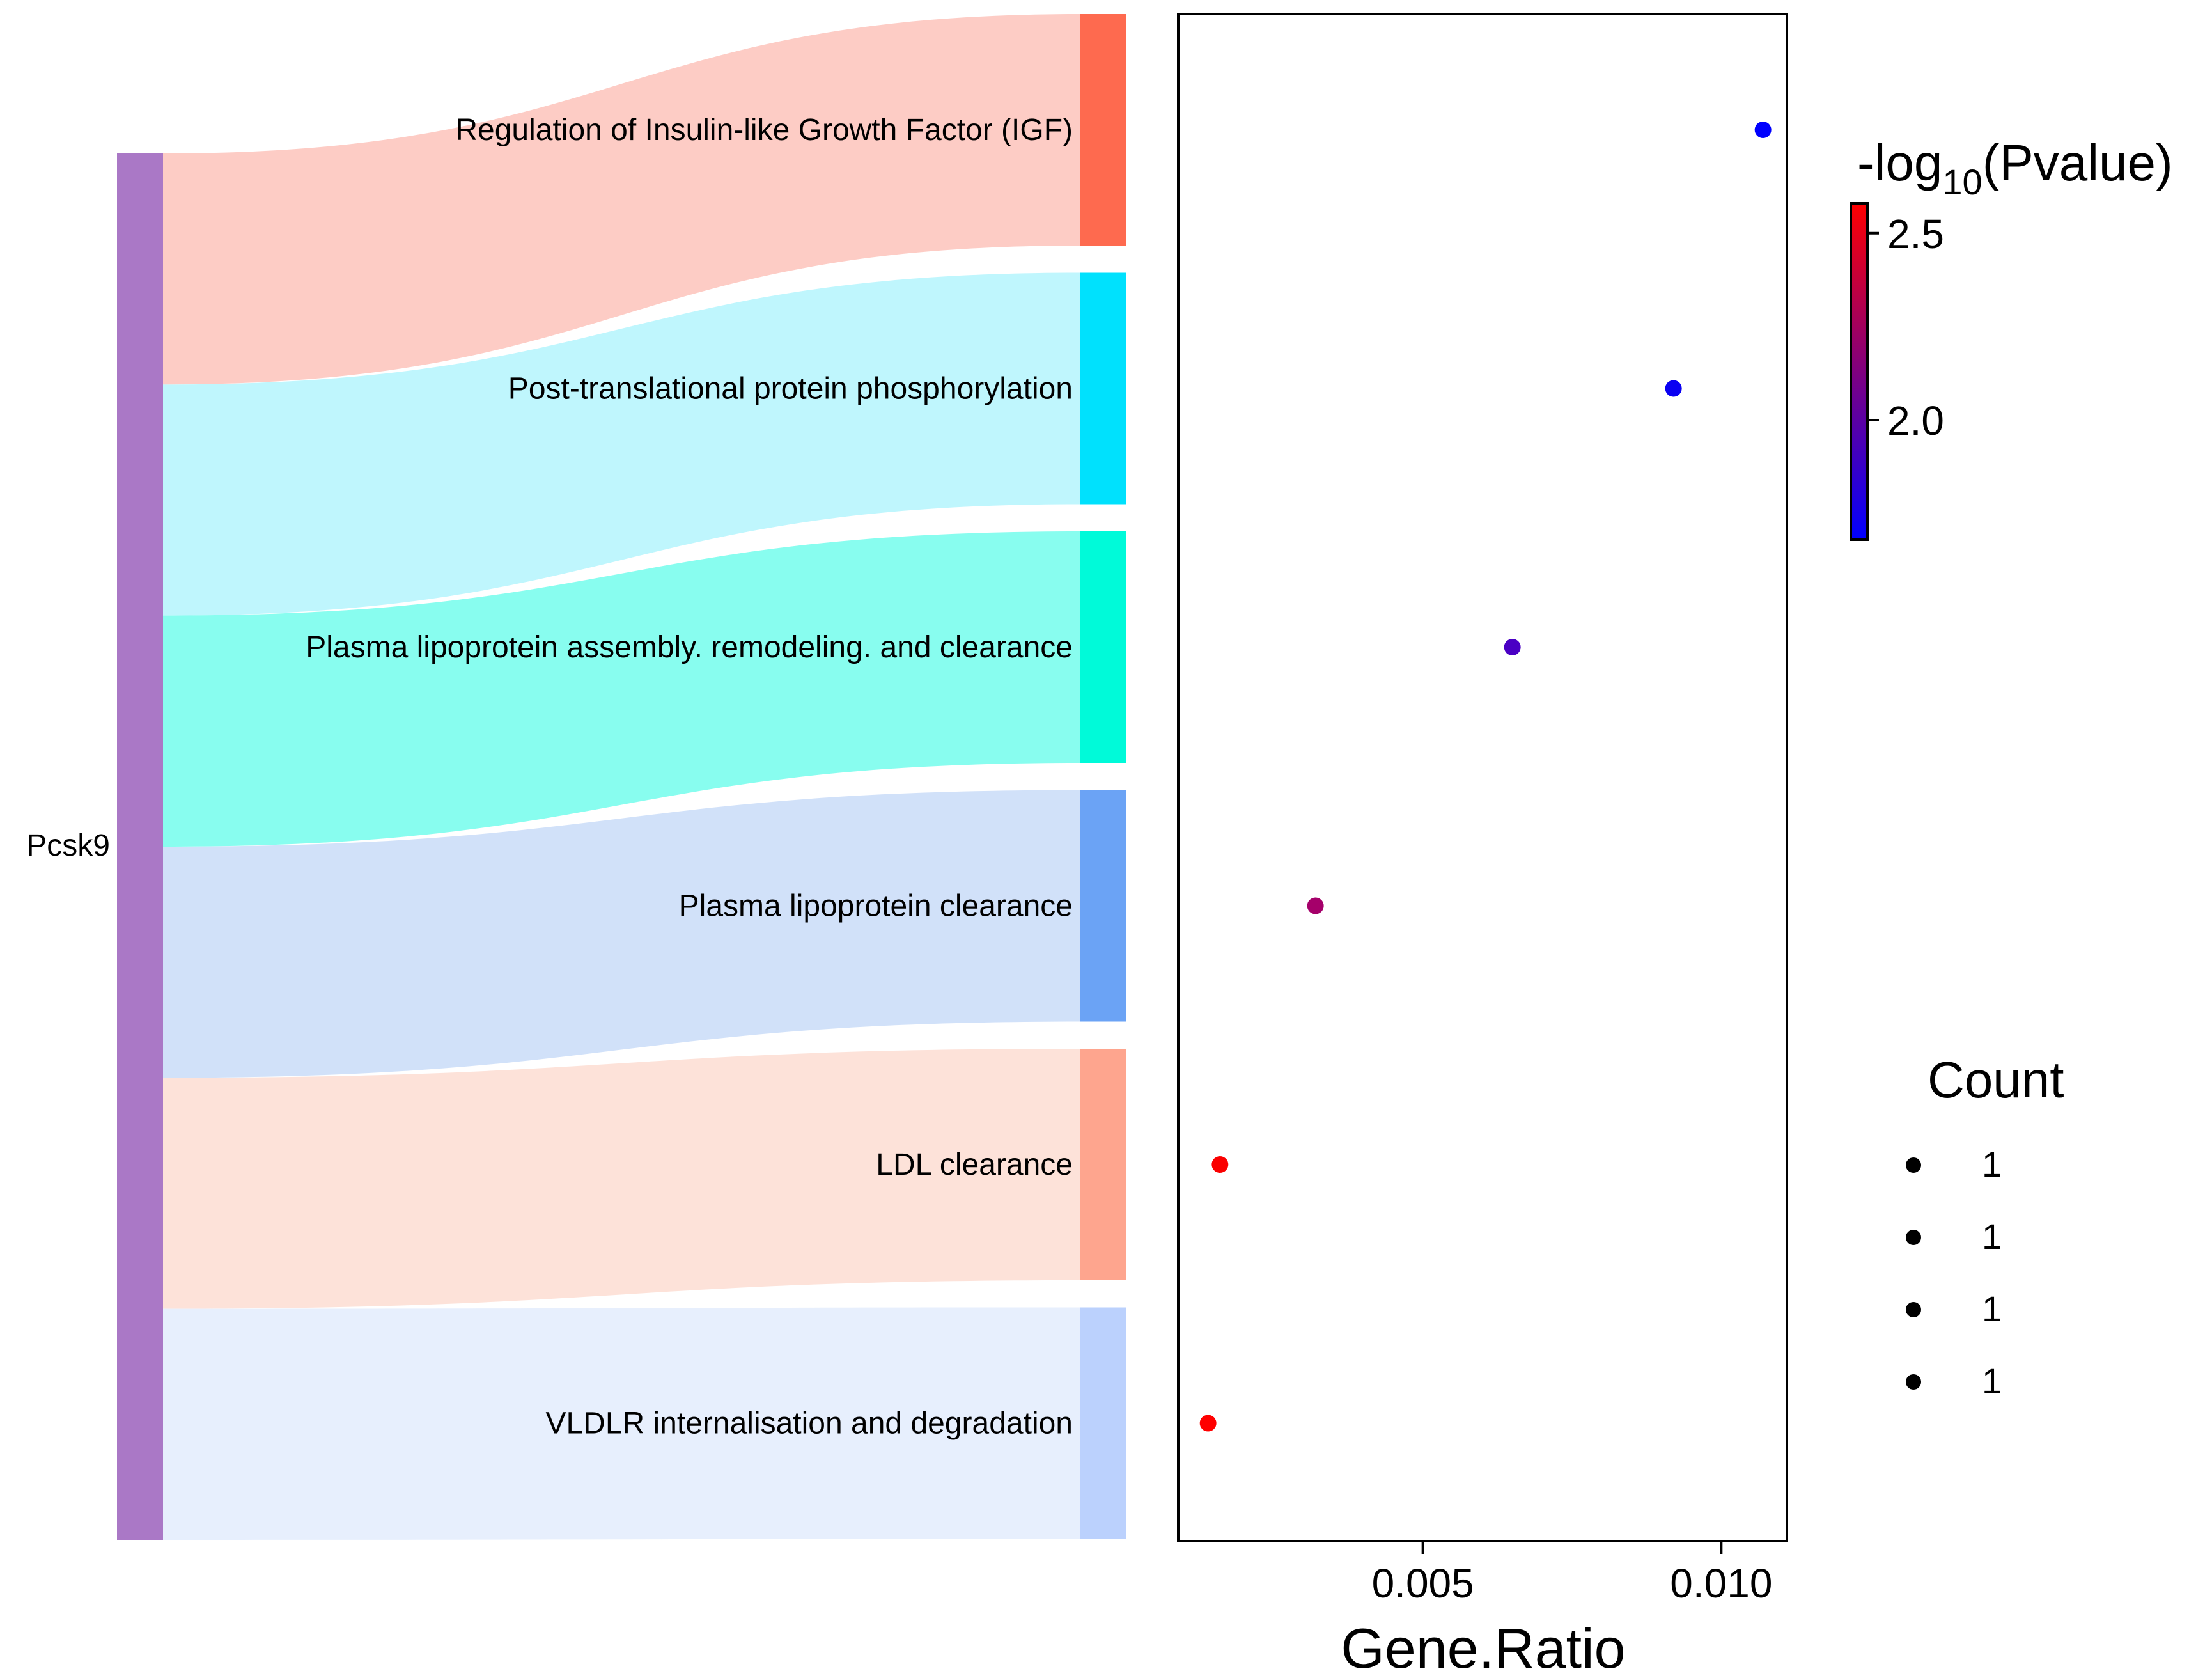 This screenshot has width=2212, height=1678. I want to click on pathway-label: VLDLR internalisation and degradation, so click(809, 1424).